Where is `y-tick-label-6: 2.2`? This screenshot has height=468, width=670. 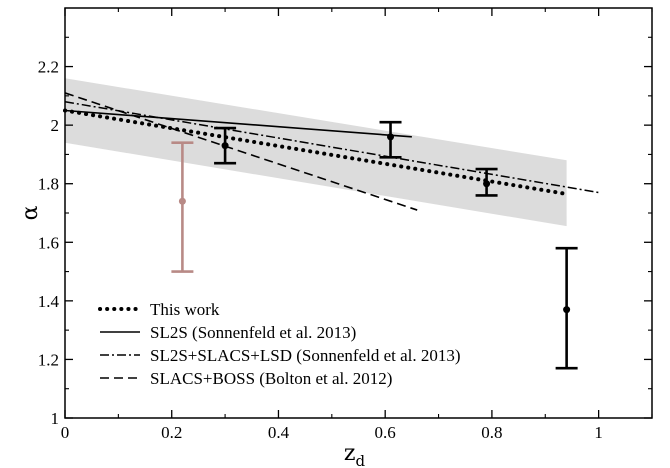
y-tick-label-6: 2.2 is located at coordinates (48, 67).